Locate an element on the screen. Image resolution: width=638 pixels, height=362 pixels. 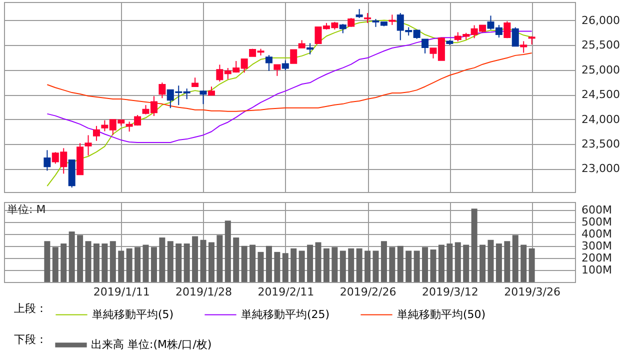
legend-label: 単純移動平均(25) is located at coordinates (285, 314).